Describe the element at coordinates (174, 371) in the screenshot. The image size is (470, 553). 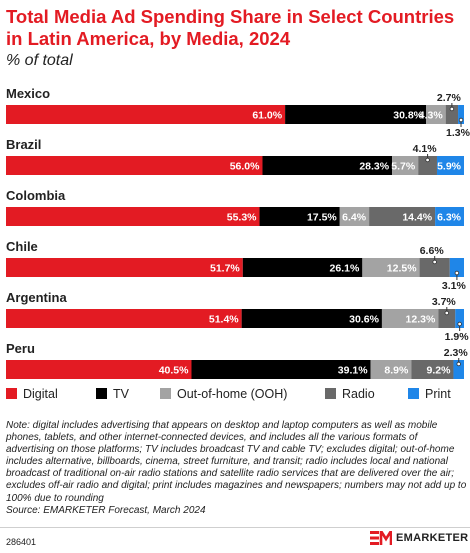
I see `data-label-peru-digital: 40.5%` at that location.